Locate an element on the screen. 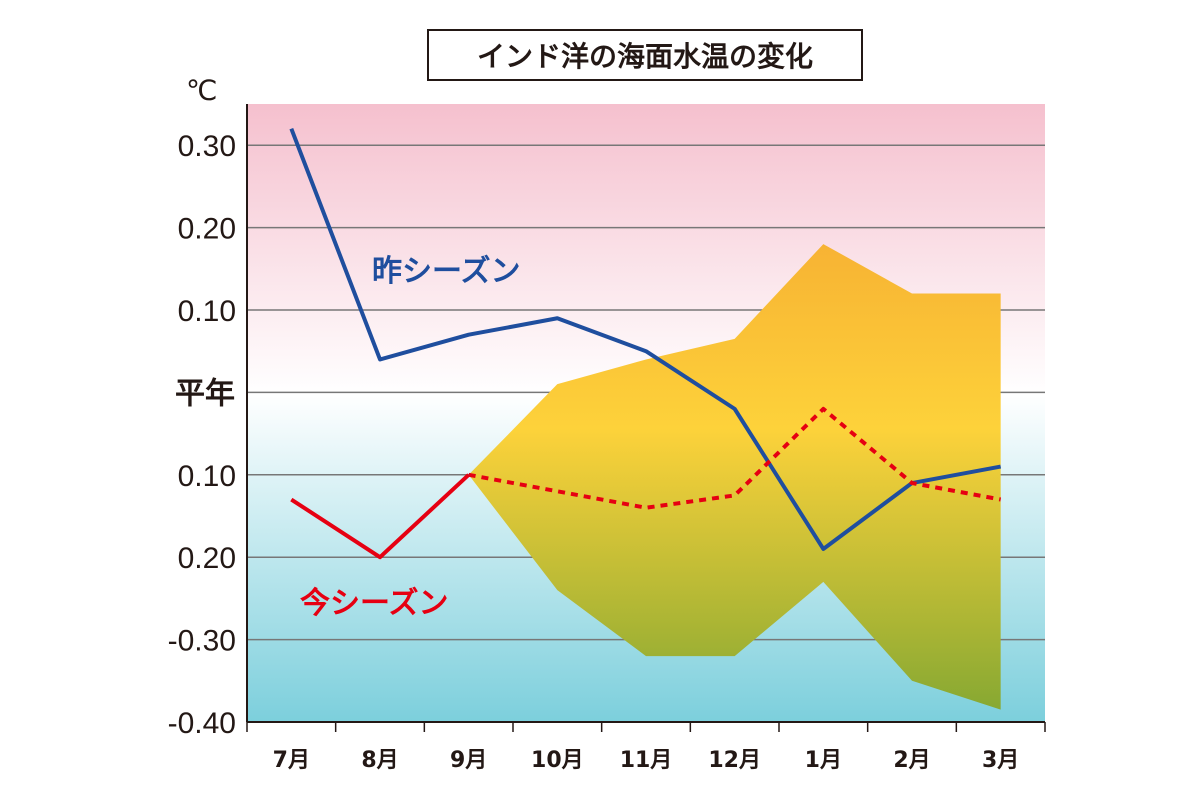 The width and height of the screenshot is (1200, 800). y-axis-unit: ℃ is located at coordinates (201, 90).